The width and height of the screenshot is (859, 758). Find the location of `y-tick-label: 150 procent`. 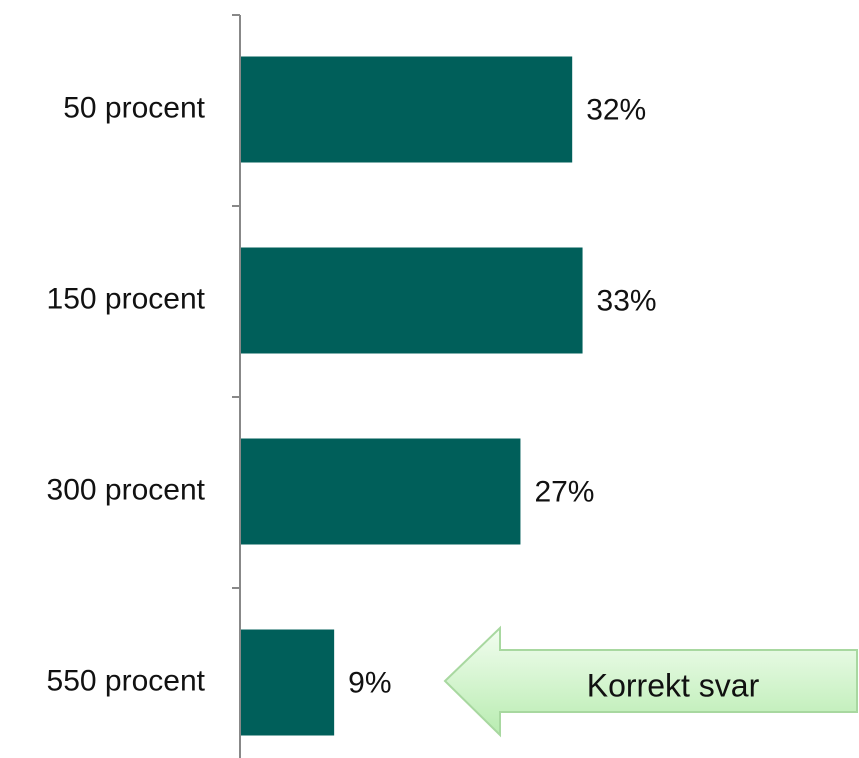

y-tick-label: 150 procent is located at coordinates (126, 298).